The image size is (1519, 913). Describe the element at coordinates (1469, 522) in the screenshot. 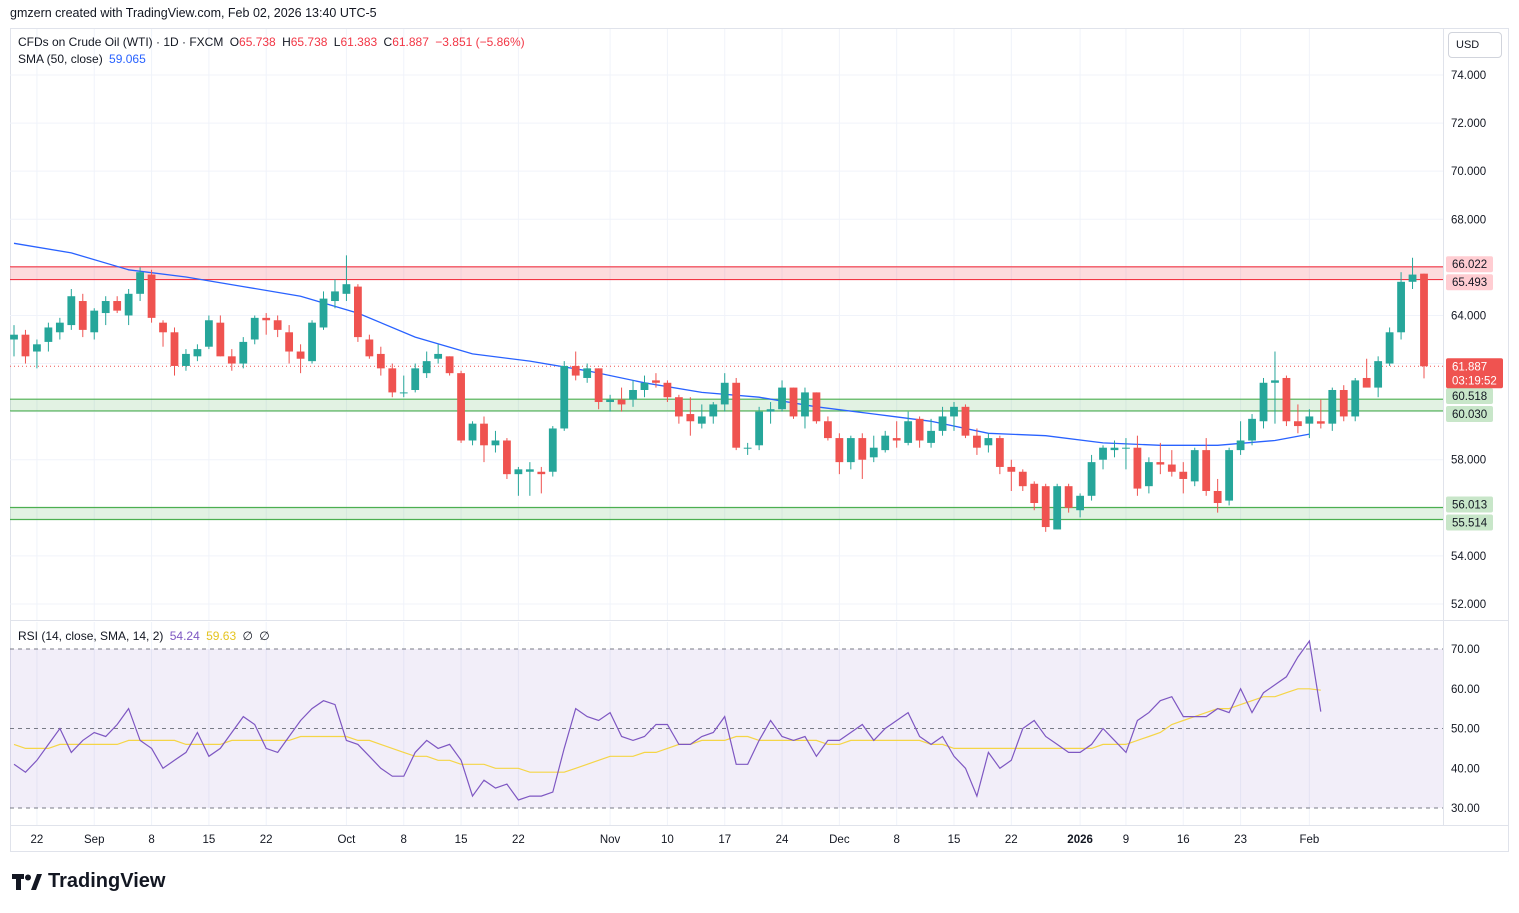

I see `support-bottom-label-box` at that location.